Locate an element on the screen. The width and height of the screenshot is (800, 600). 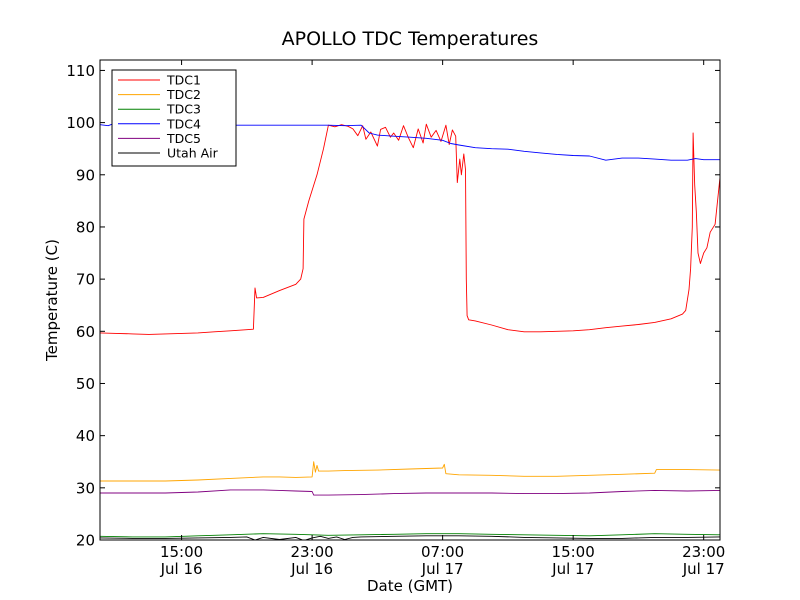
x-axis-label: Date (GMT) is located at coordinates (410, 586).